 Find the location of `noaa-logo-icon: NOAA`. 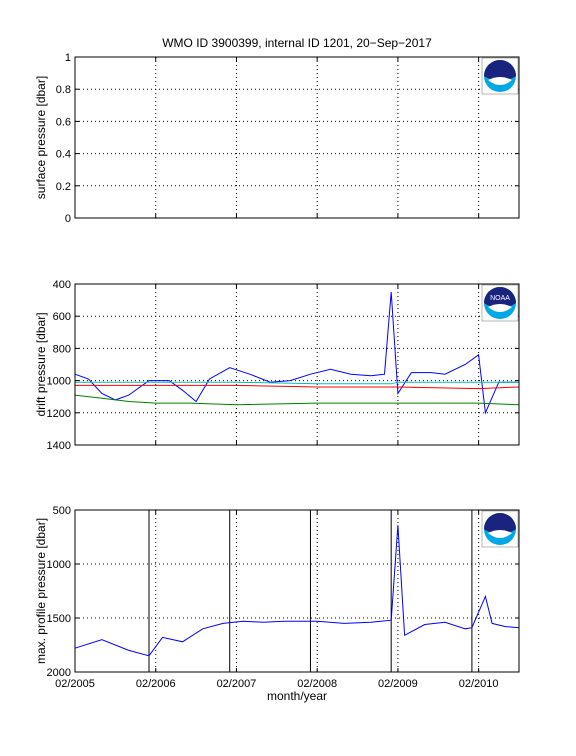

noaa-logo-icon: NOAA is located at coordinates (500, 303).